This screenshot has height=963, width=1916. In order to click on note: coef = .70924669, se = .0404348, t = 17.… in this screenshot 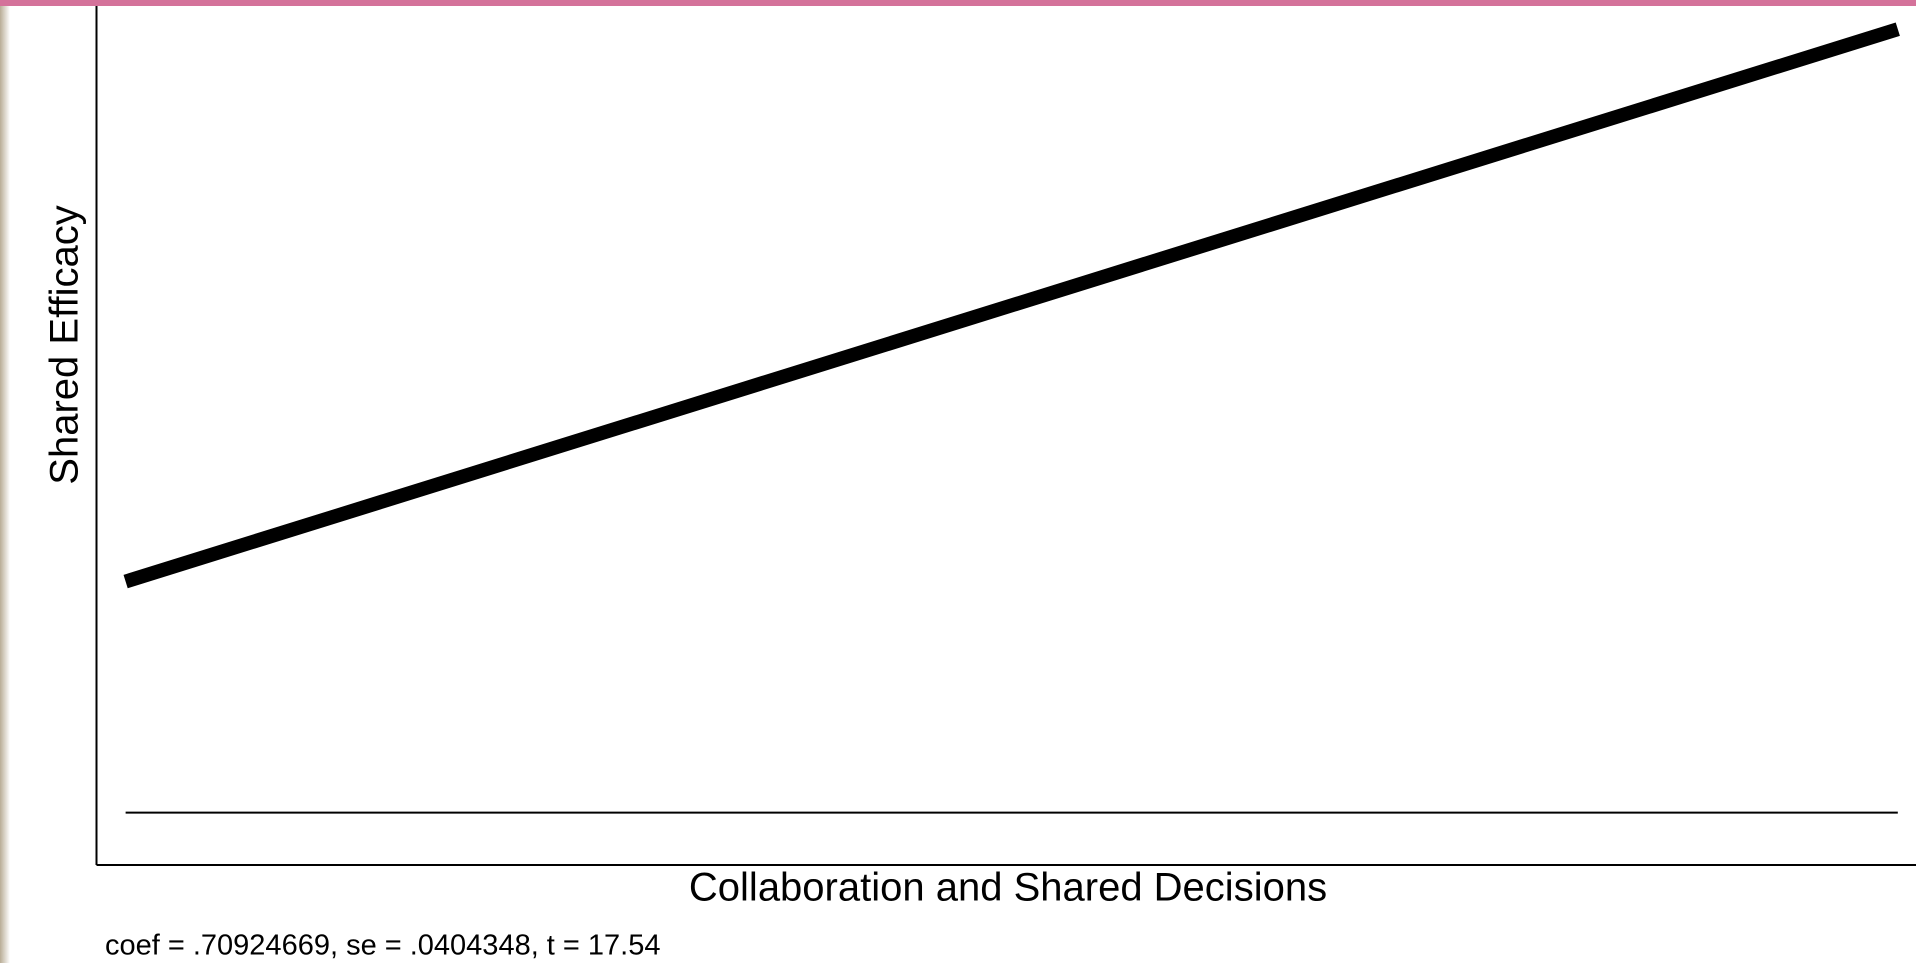, I will do `click(383, 946)`.